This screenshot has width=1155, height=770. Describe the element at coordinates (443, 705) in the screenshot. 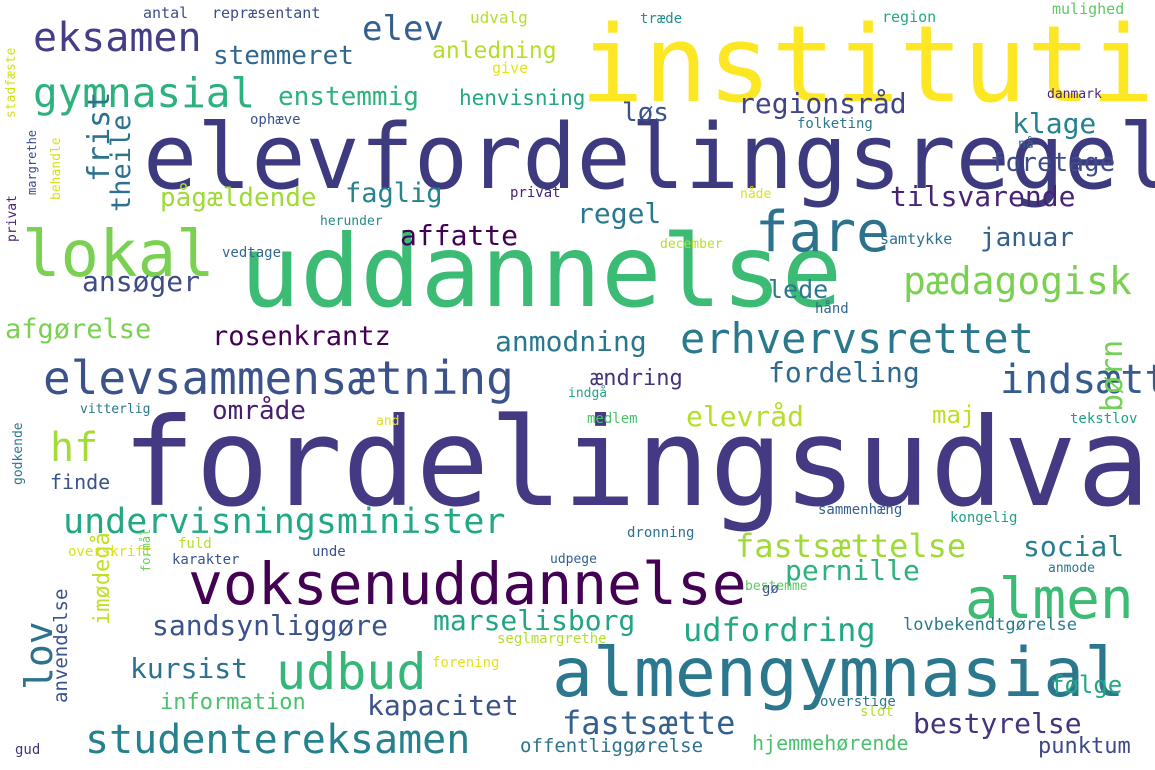

I see `word-kapacitet: kapacitet` at that location.